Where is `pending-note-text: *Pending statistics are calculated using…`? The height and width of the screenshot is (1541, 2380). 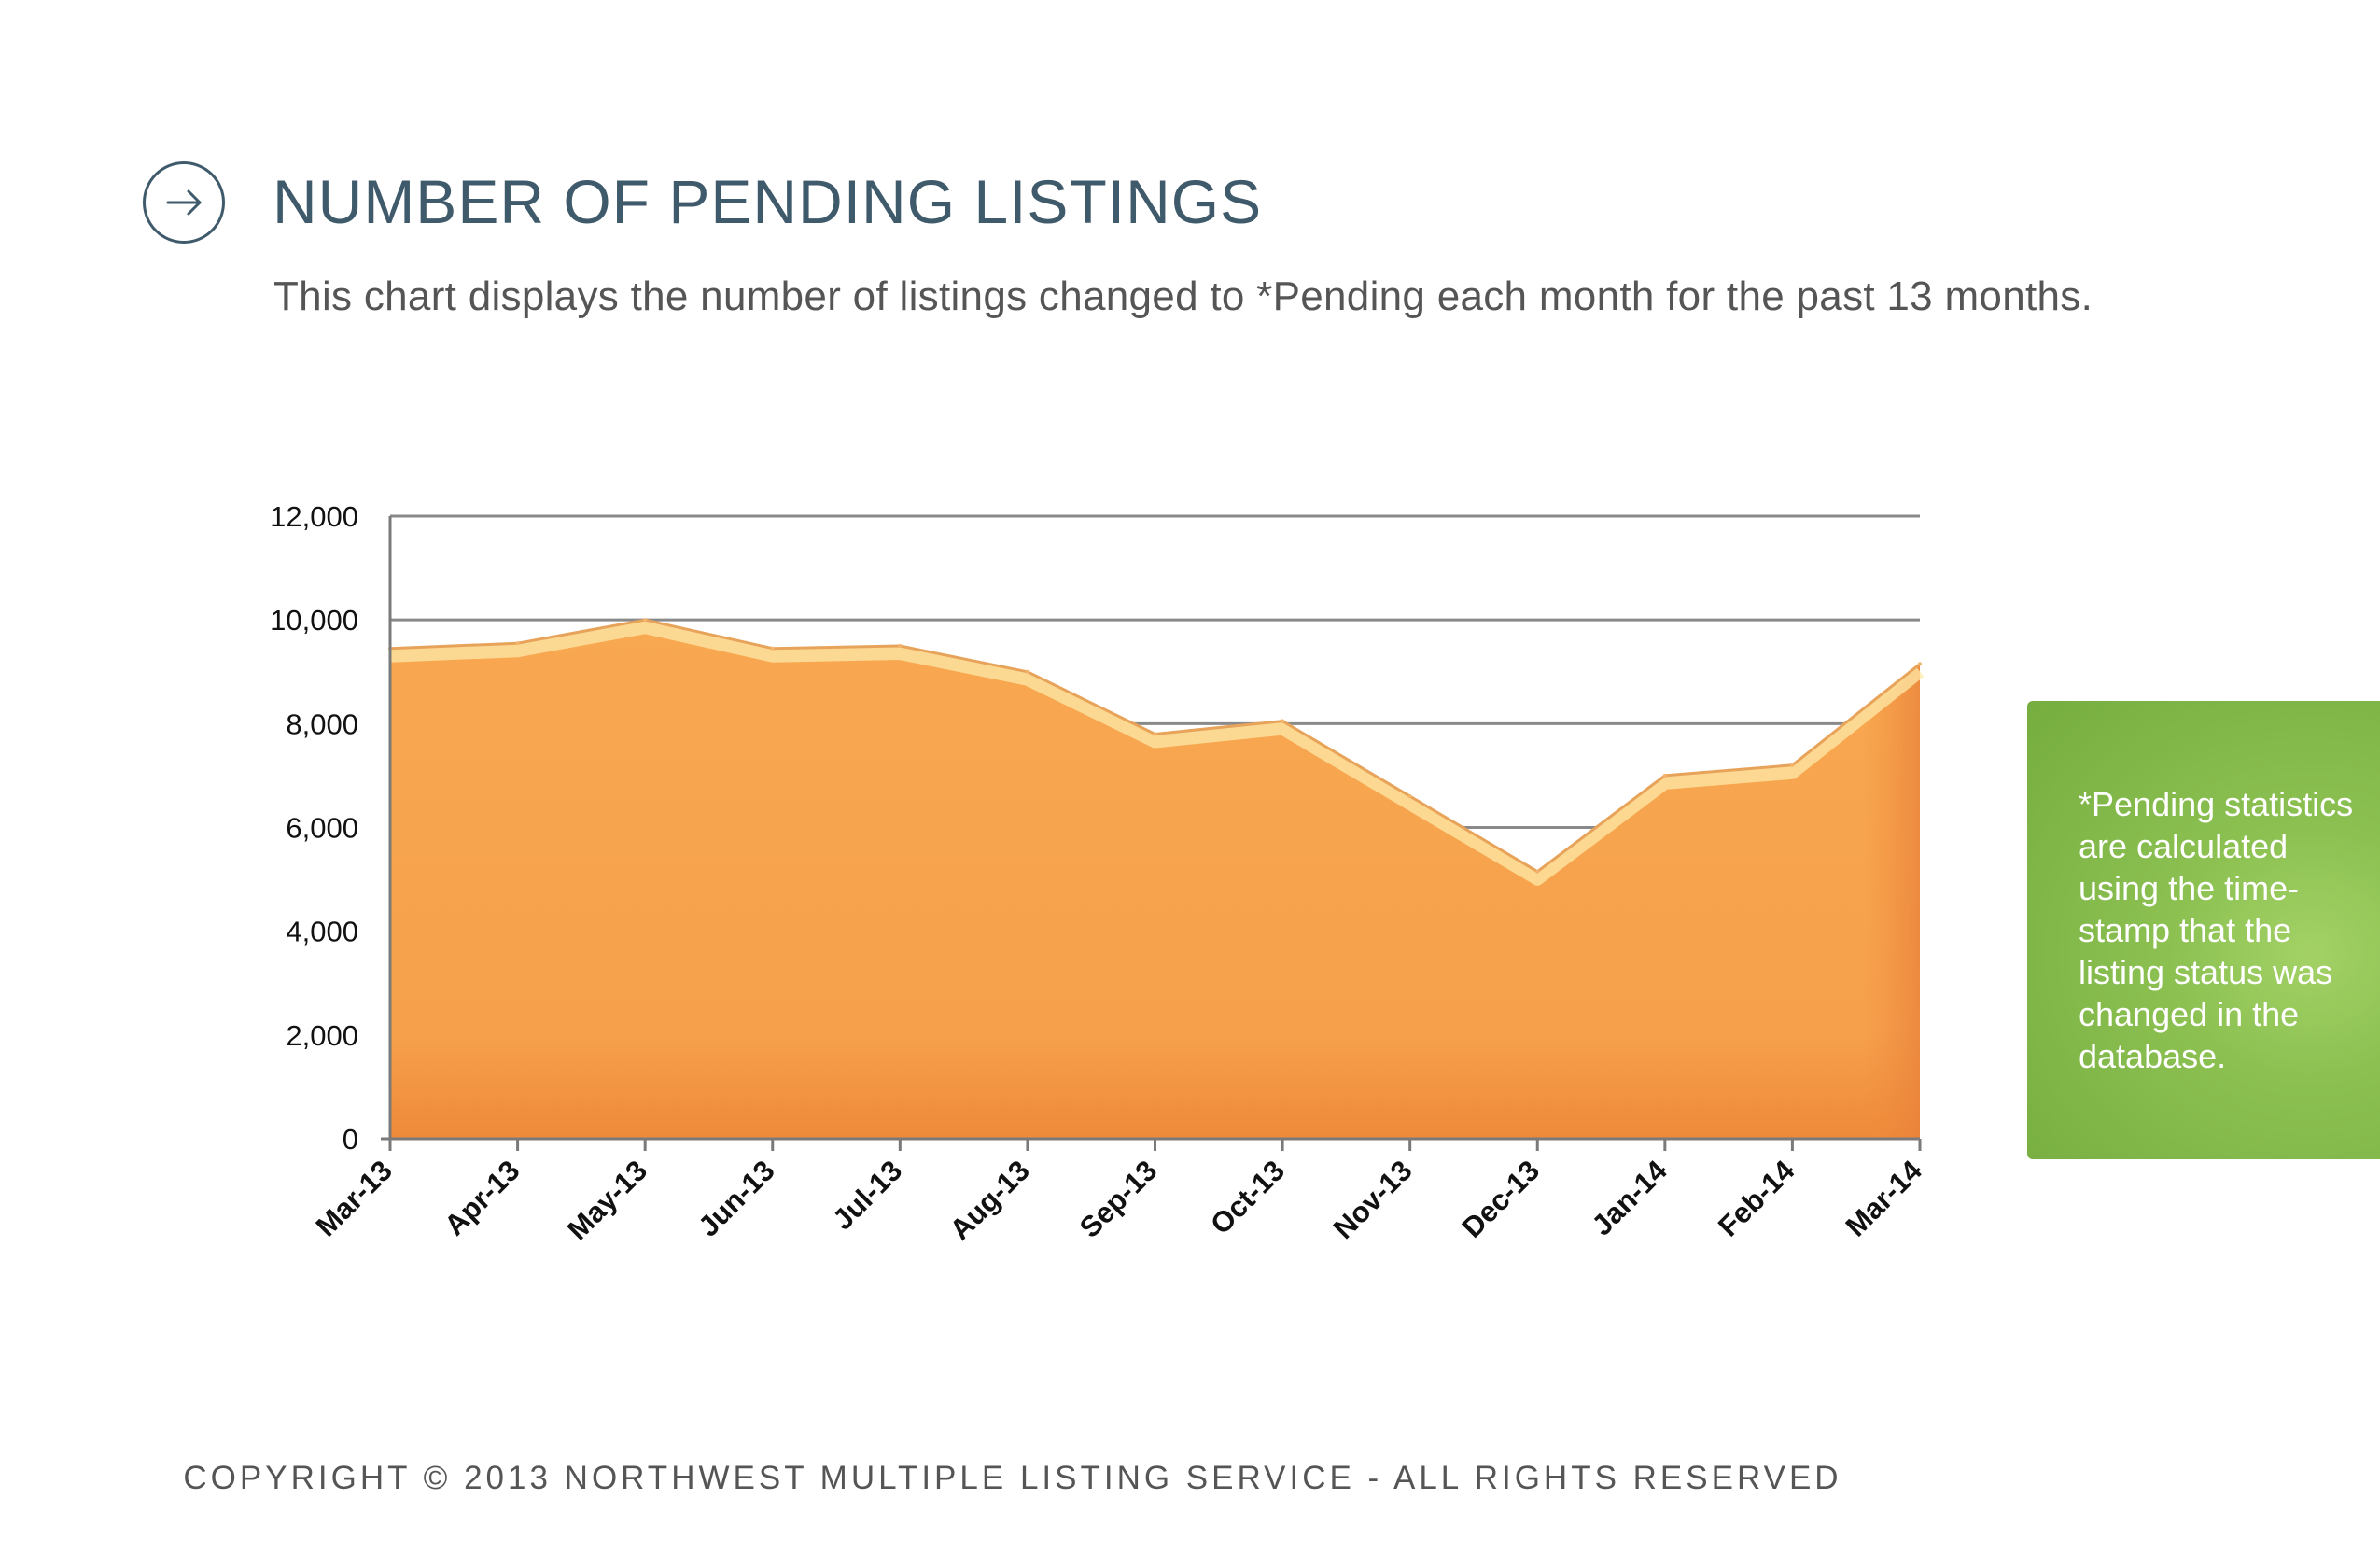
pending-note-text: *Pending statistics are calculated using… is located at coordinates (2216, 930).